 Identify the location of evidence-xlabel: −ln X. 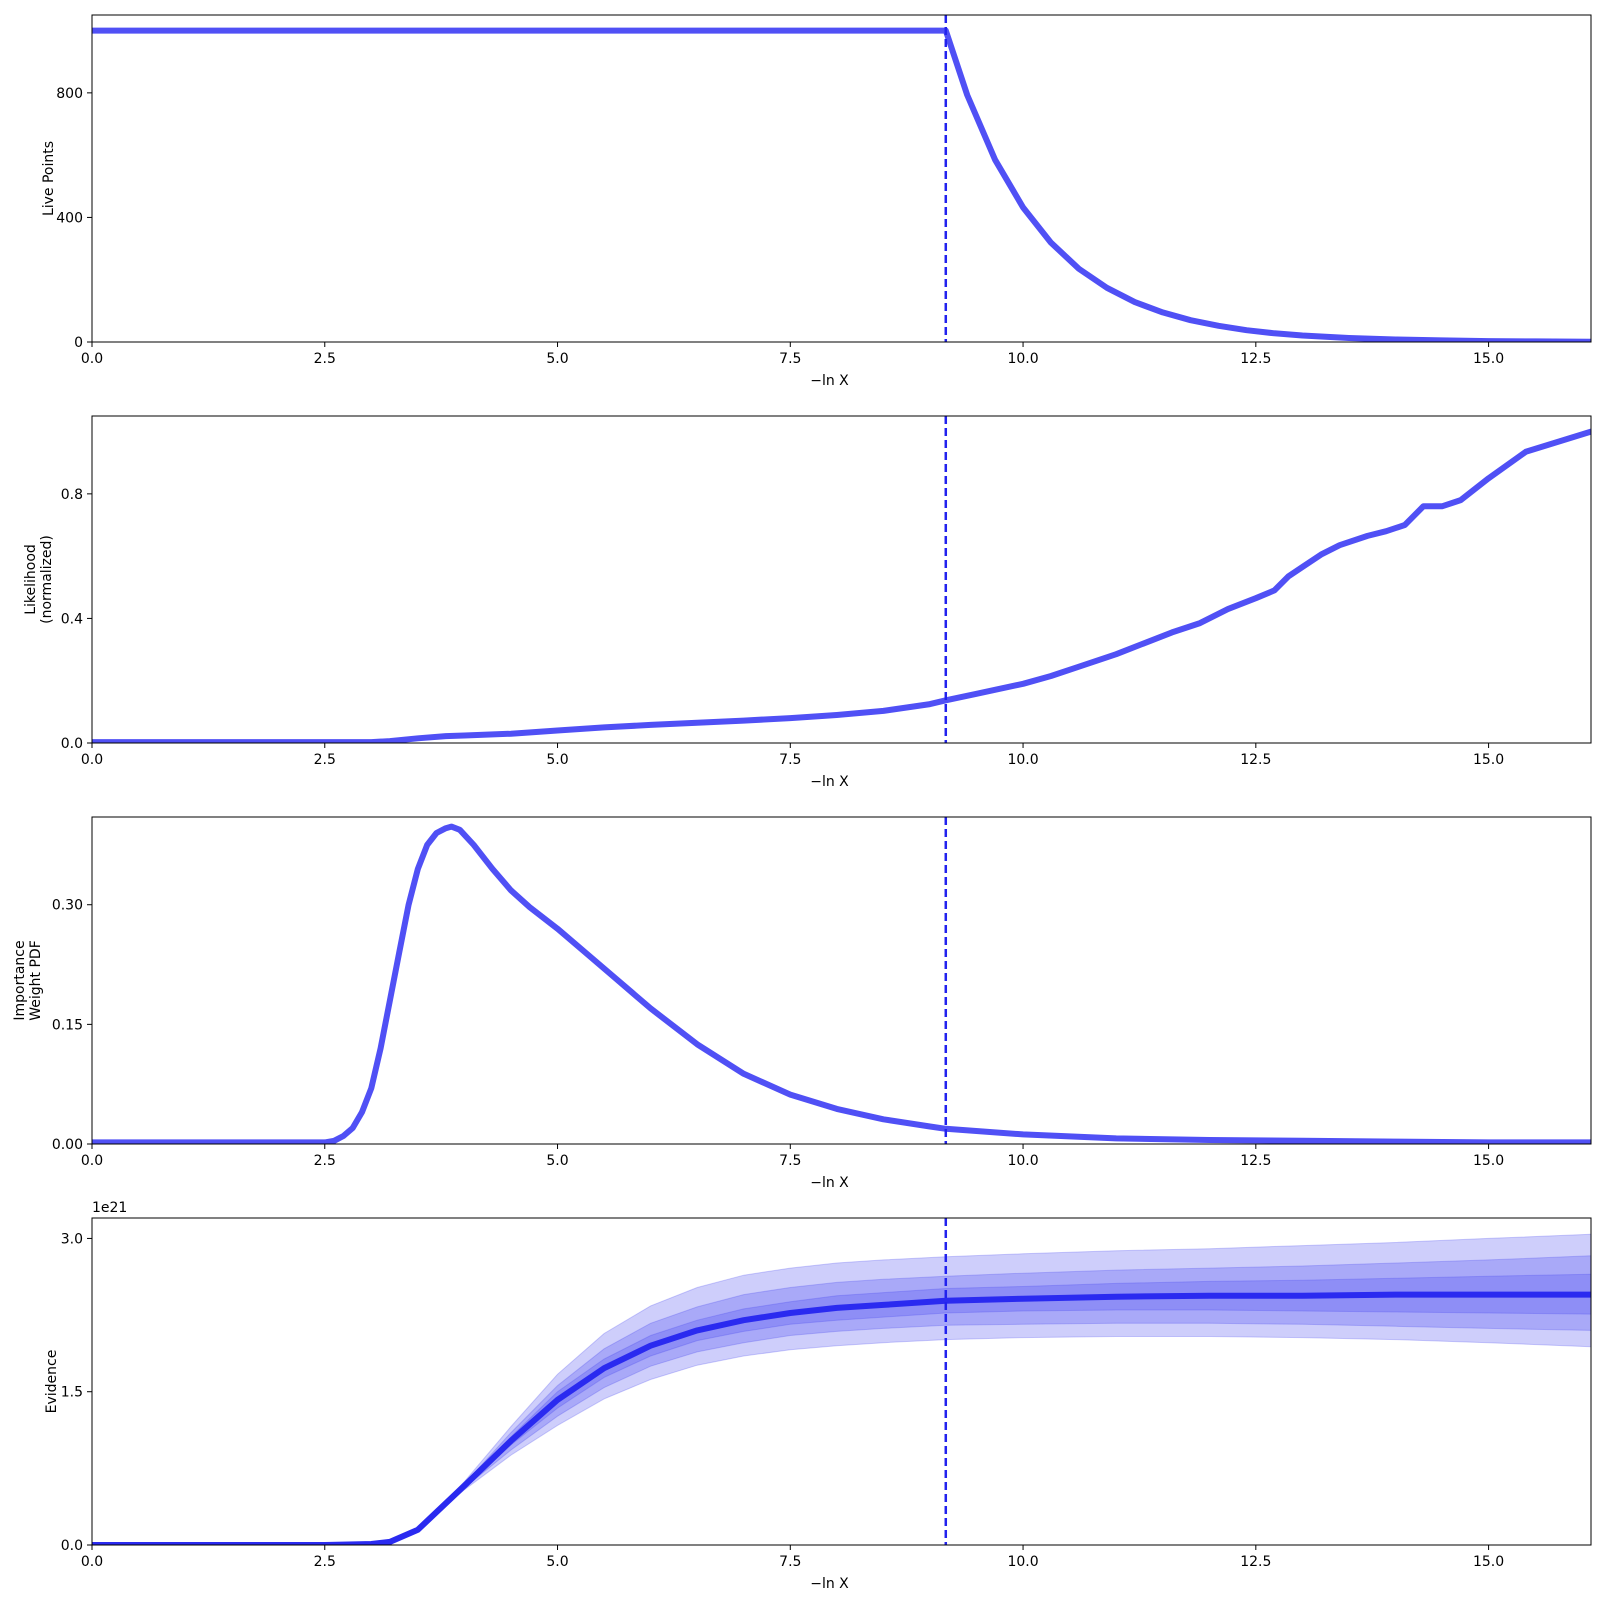
(829, 1584).